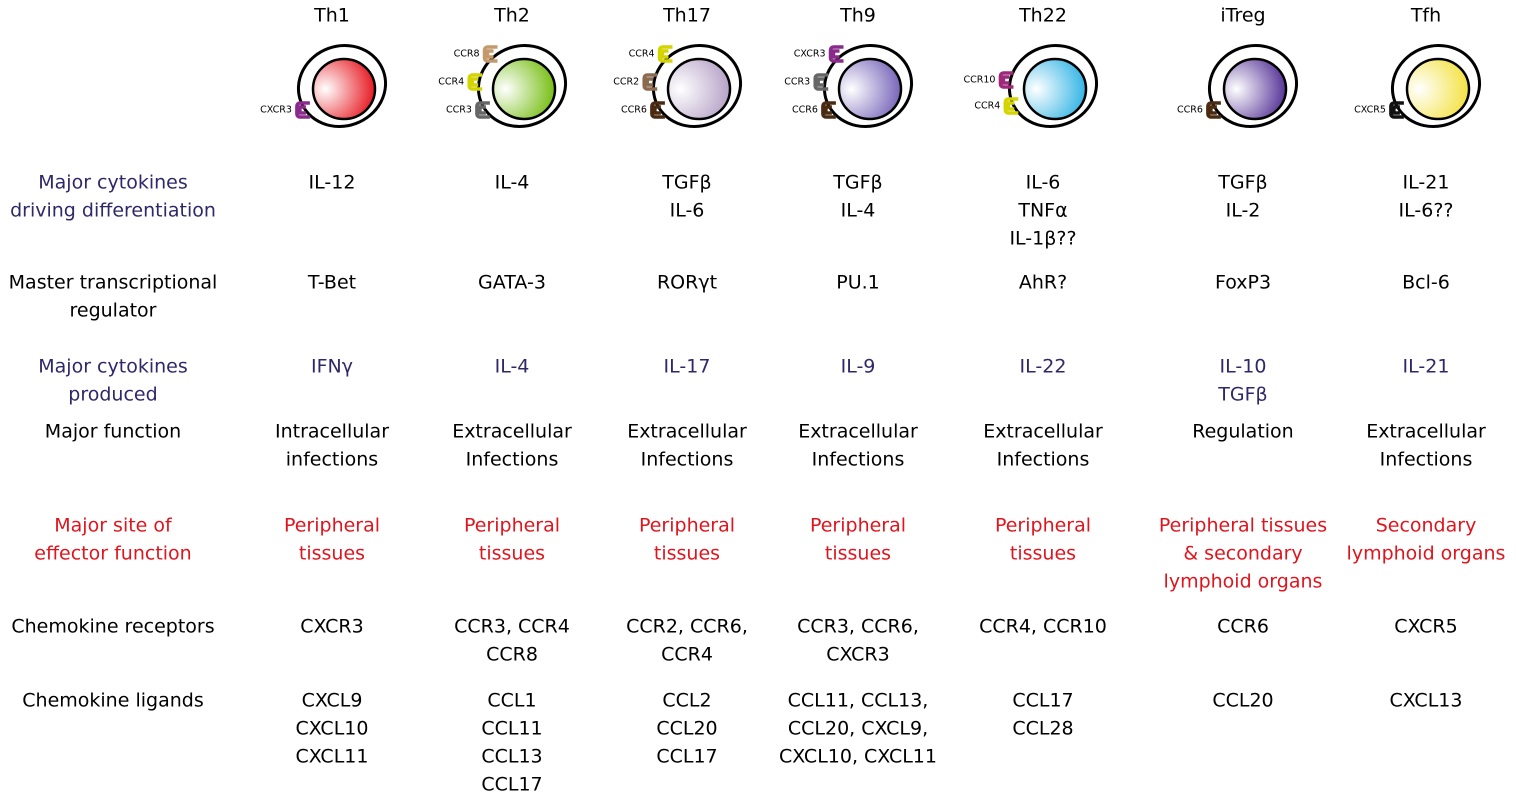 This screenshot has height=804, width=1516. What do you see at coordinates (686, 701) in the screenshot?
I see `cell-text: CCL2` at bounding box center [686, 701].